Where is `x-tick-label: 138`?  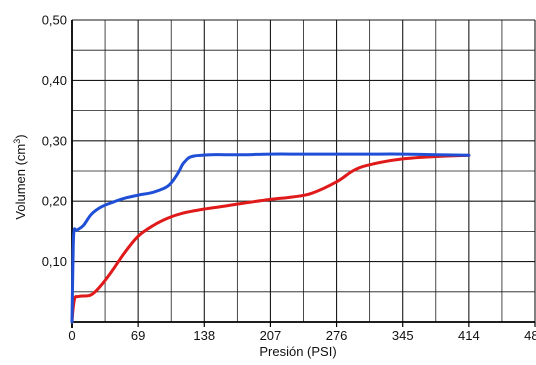 x-tick-label: 138 is located at coordinates (204, 335).